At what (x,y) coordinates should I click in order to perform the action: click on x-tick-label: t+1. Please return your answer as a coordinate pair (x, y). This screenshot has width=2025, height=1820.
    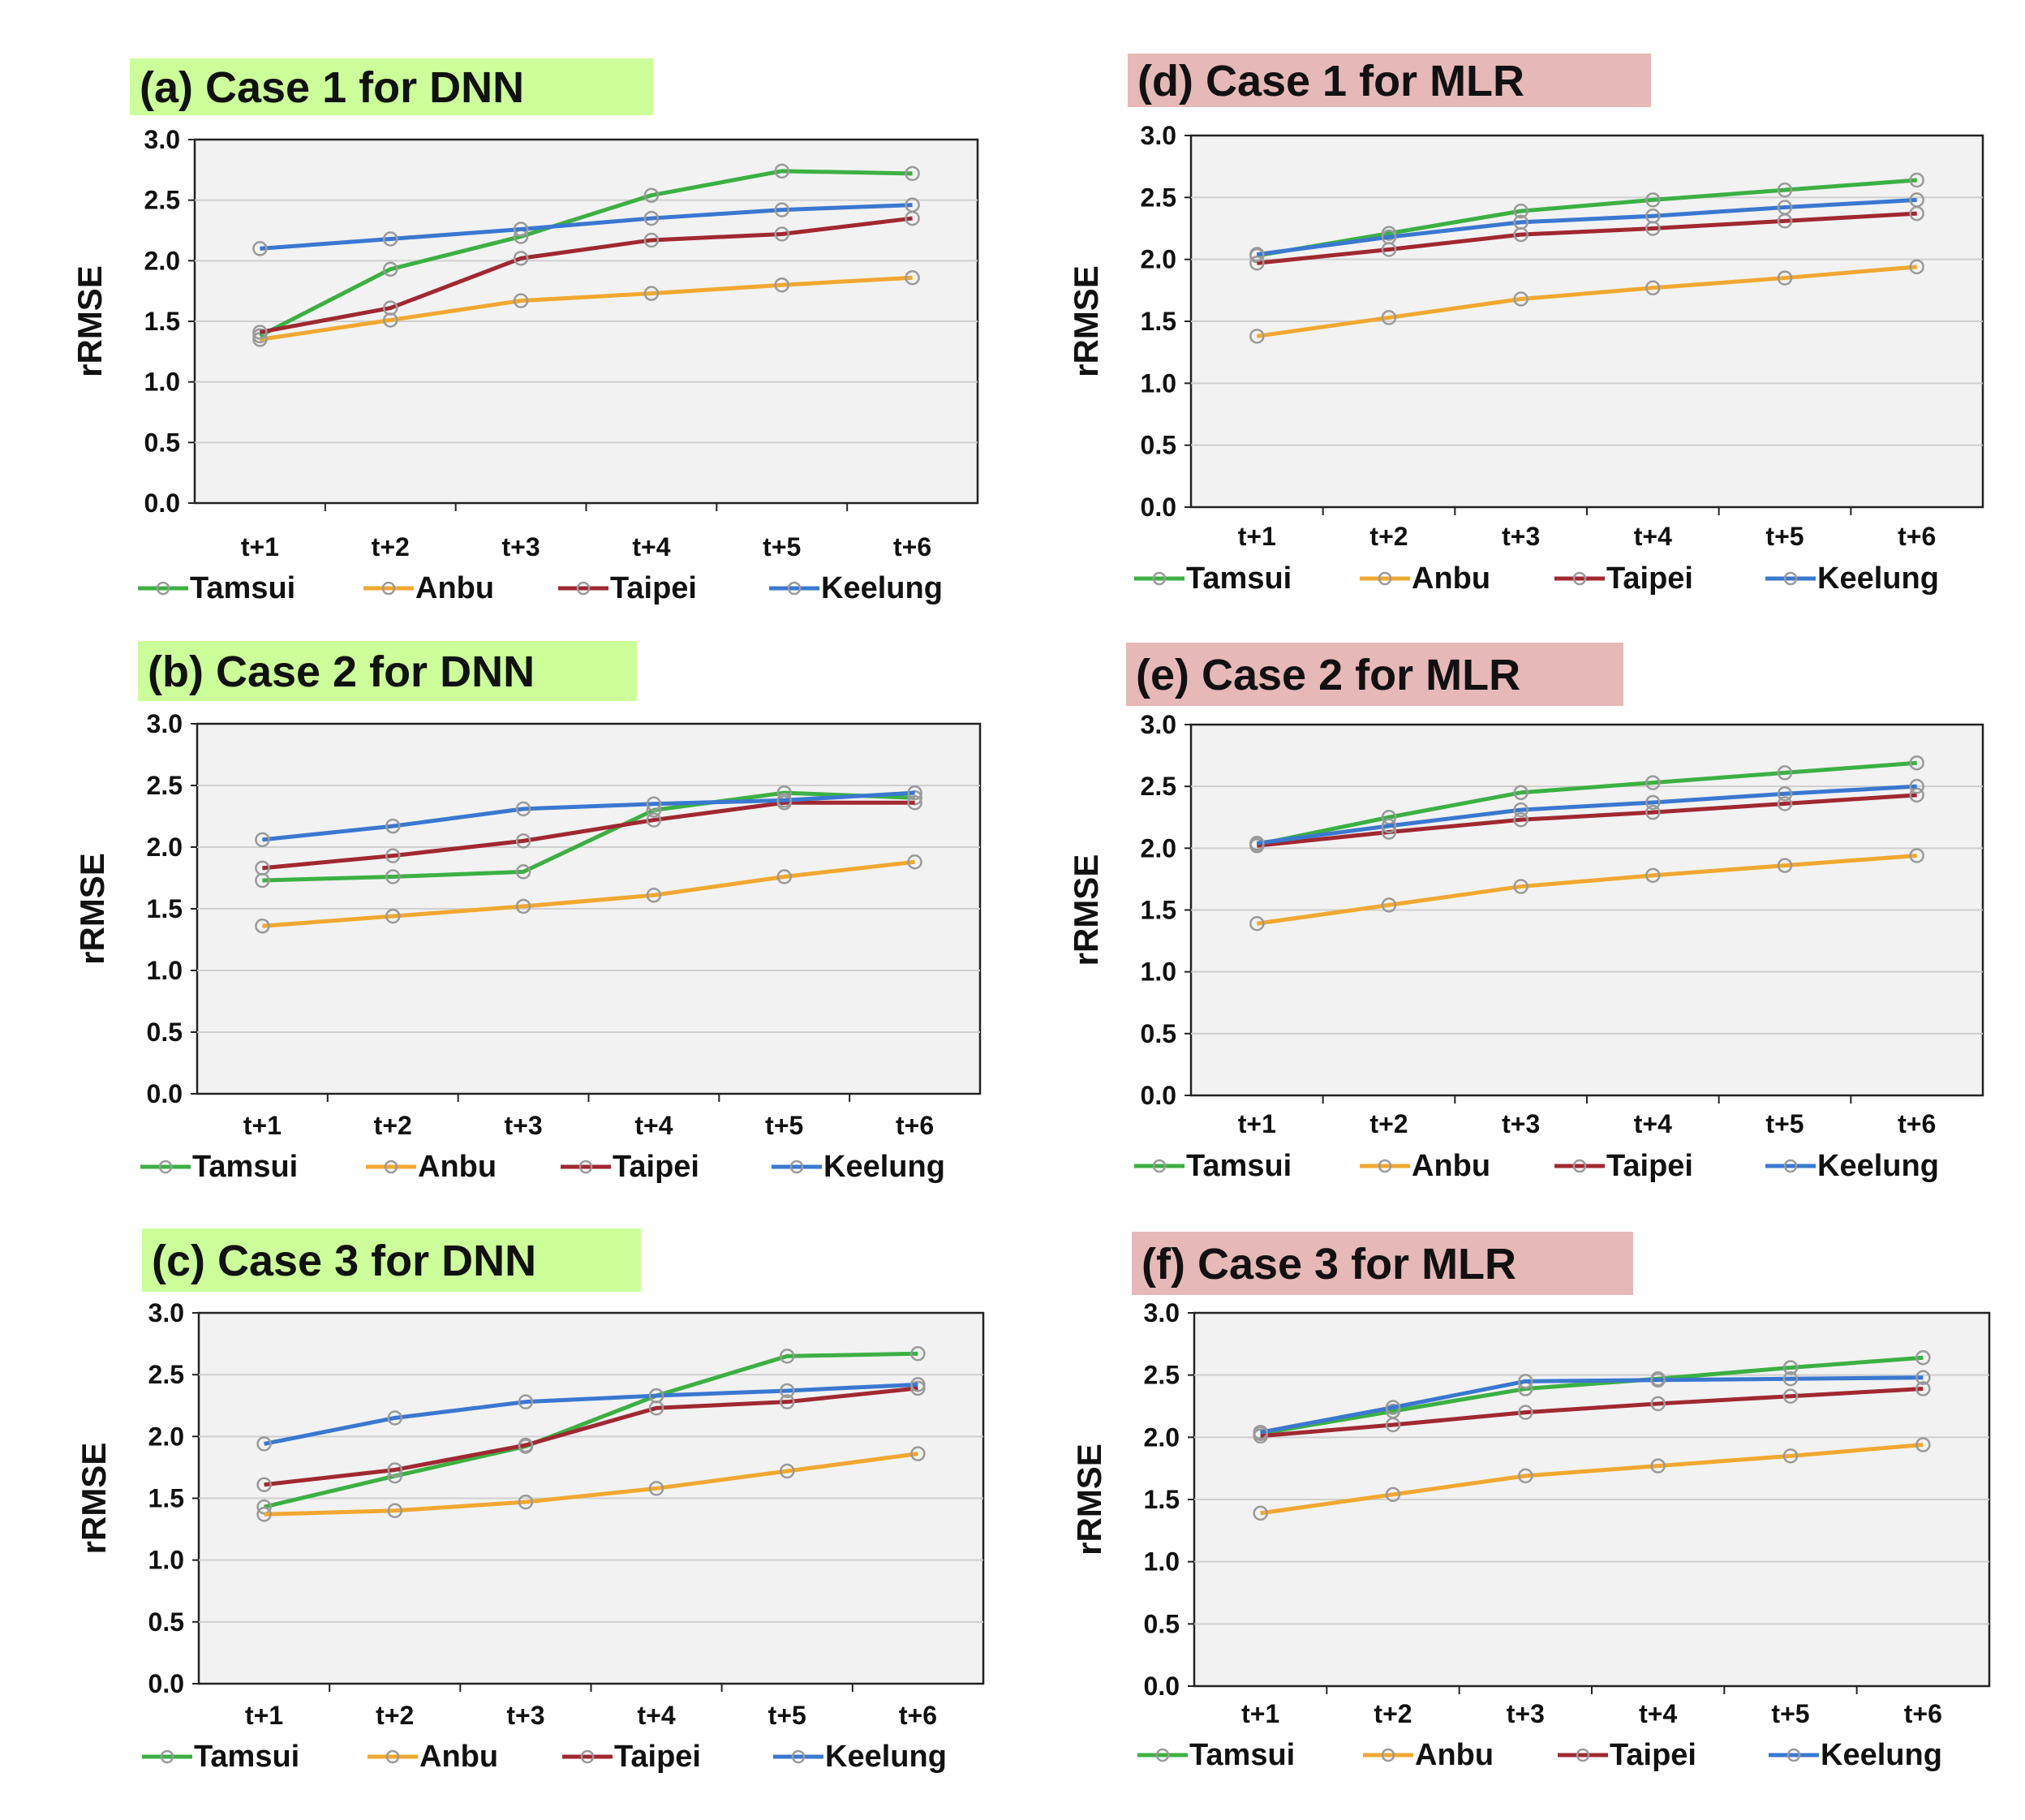
    Looking at the image, I should click on (1260, 1713).